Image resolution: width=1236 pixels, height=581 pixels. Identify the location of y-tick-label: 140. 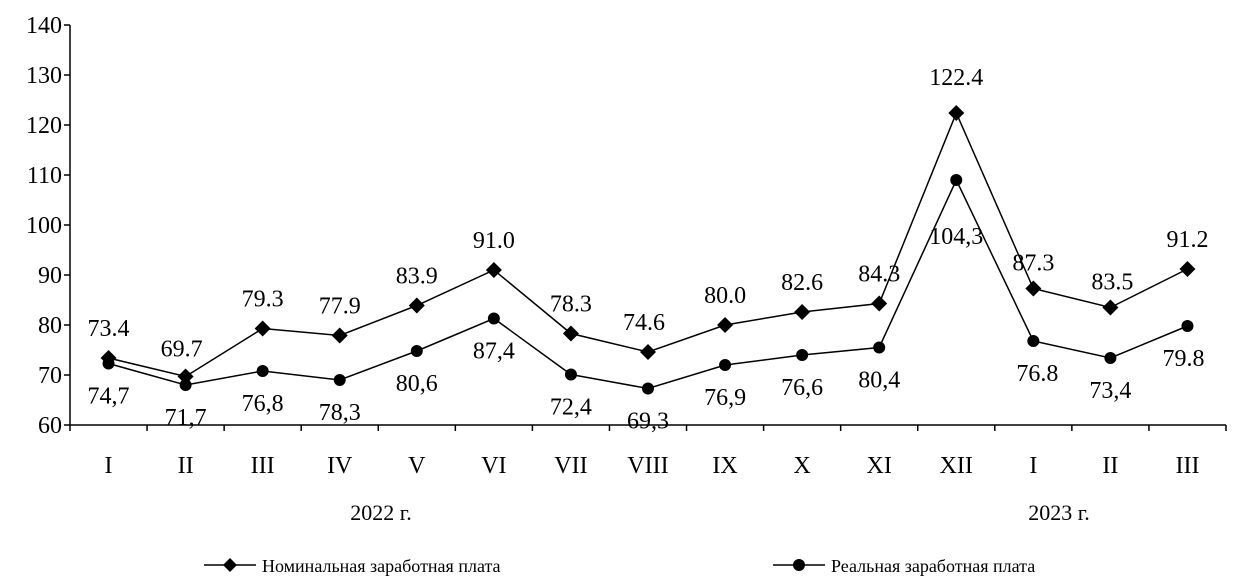
(44, 26).